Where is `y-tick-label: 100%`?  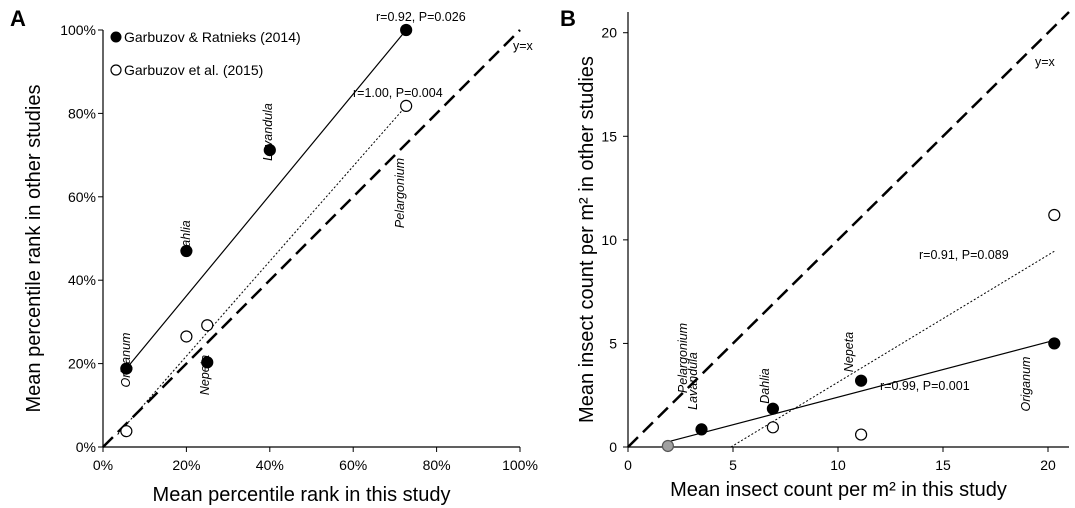
y-tick-label: 100% is located at coordinates (78, 30).